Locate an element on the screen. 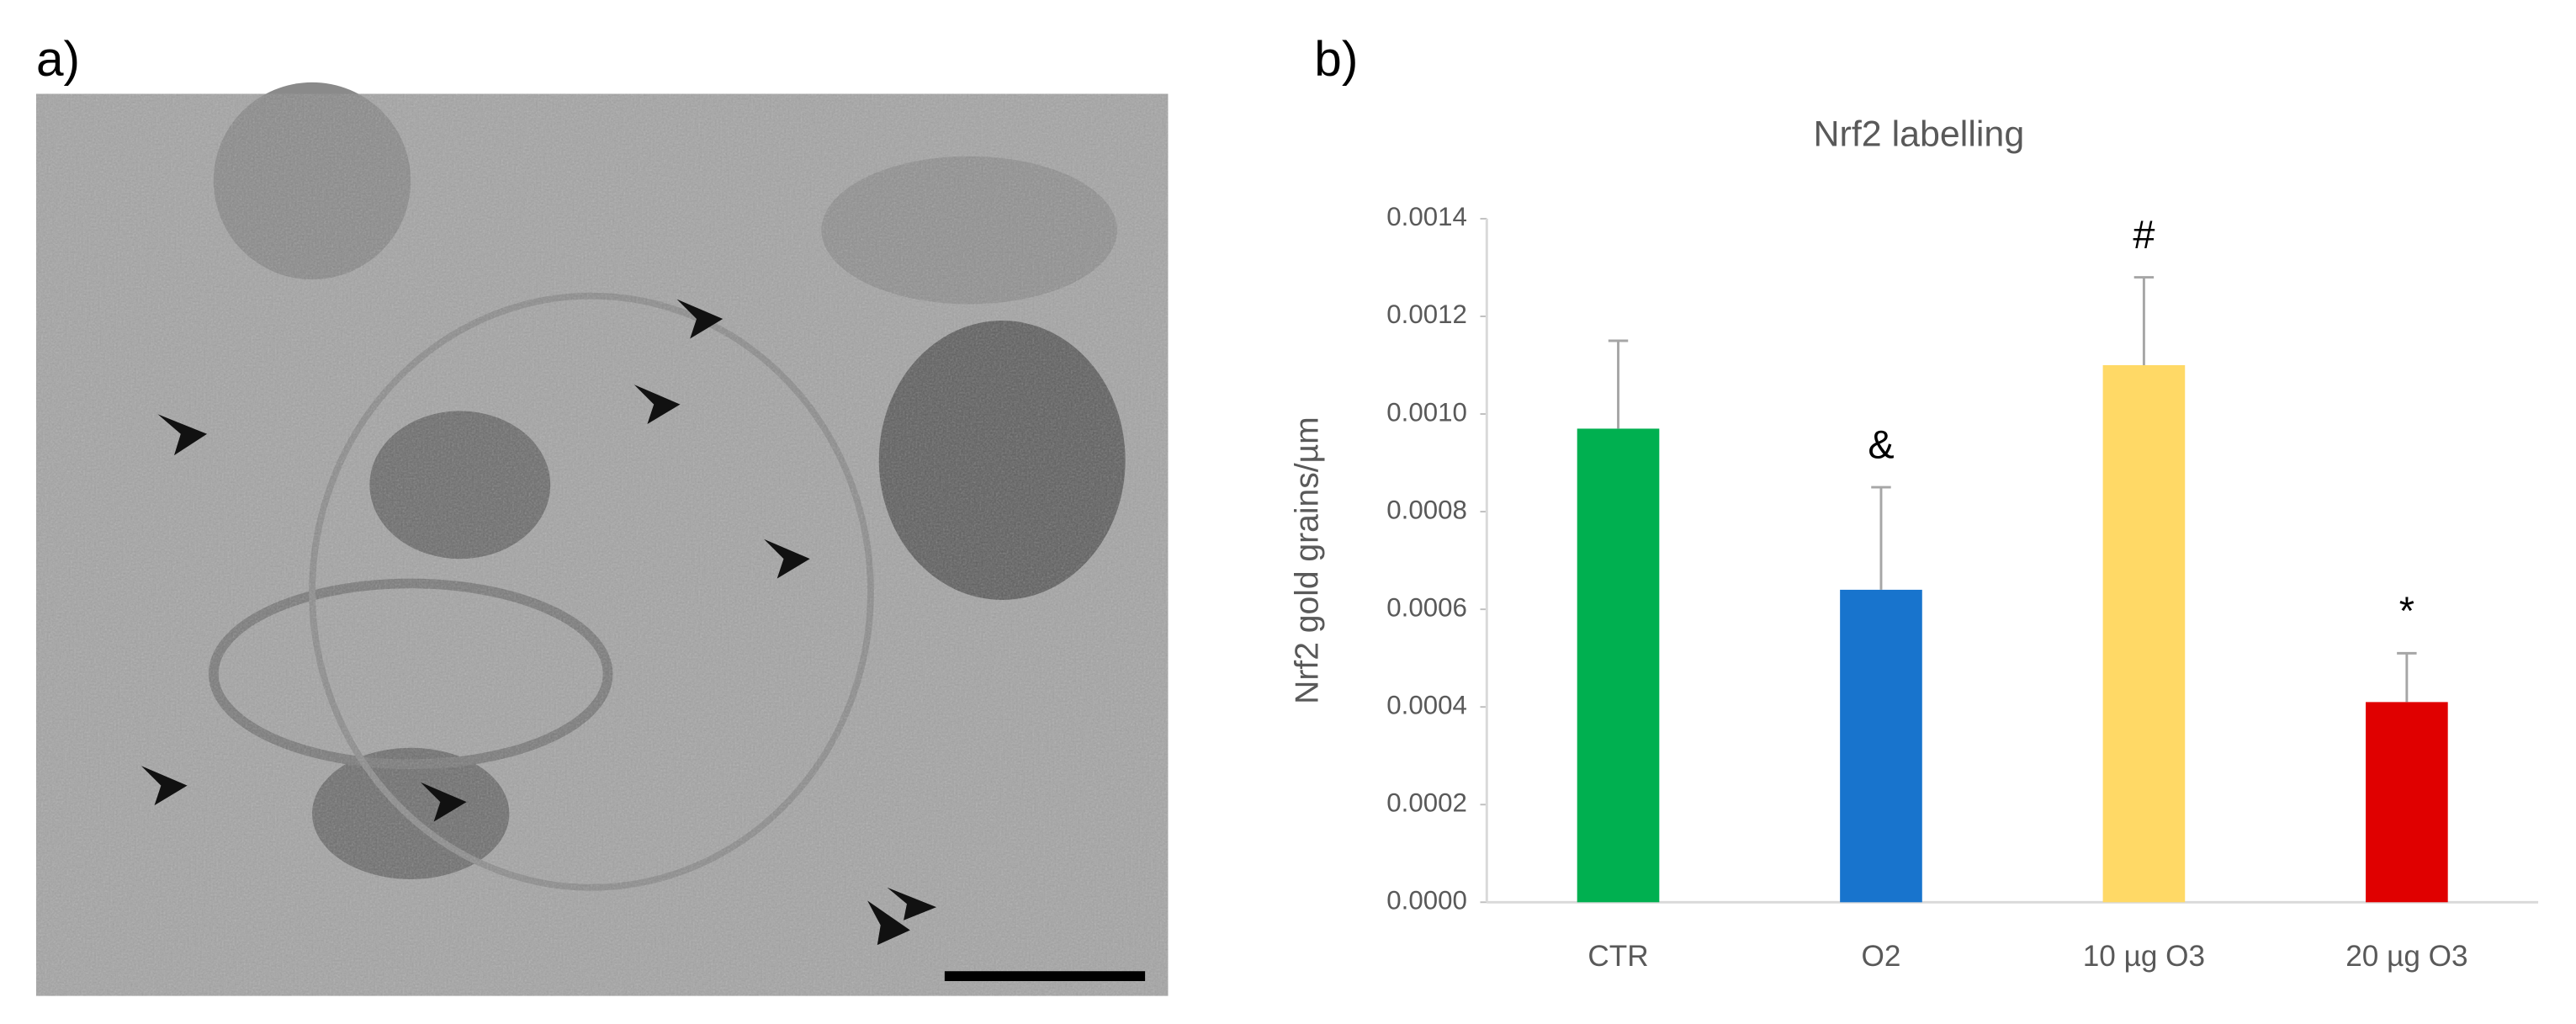  y-tick-label: 0.0010 is located at coordinates (1426, 412).